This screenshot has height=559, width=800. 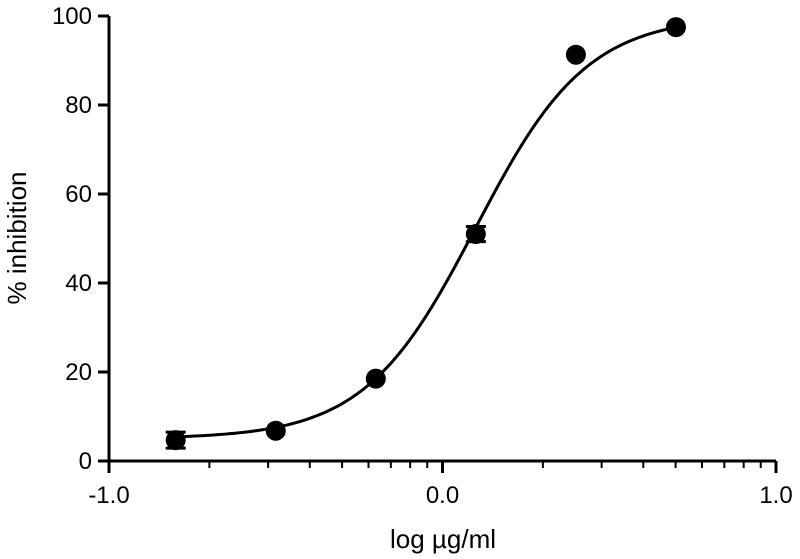 What do you see at coordinates (442, 495) in the screenshot?
I see `x-tick-label: 0.0` at bounding box center [442, 495].